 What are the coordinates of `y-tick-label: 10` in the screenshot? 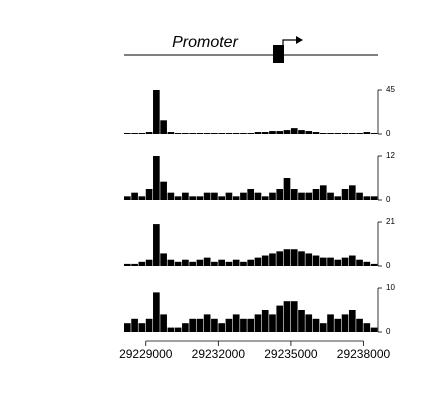 It's located at (390, 287).